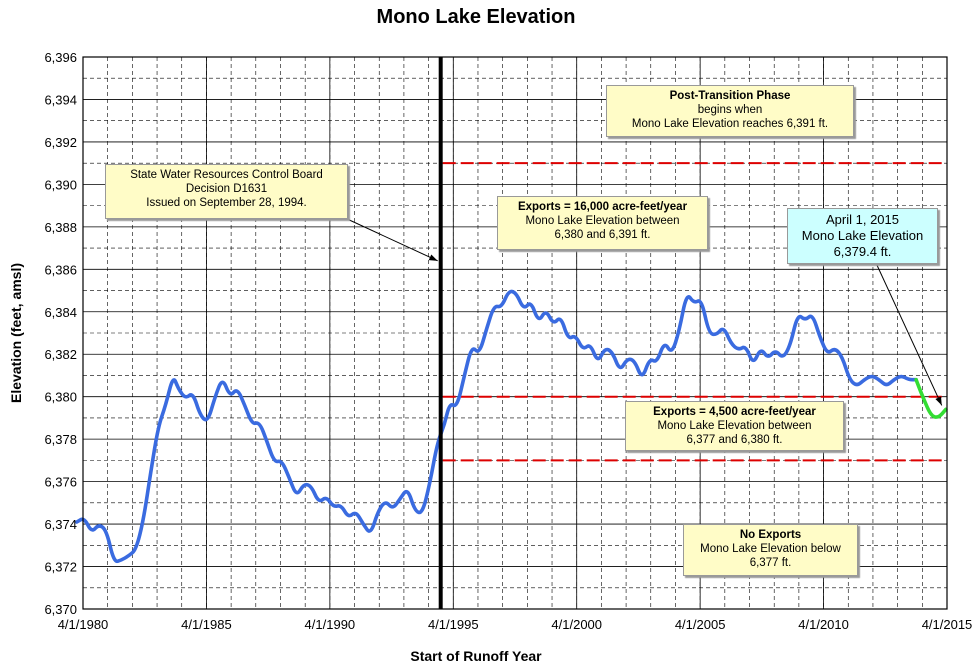 The width and height of the screenshot is (979, 668). What do you see at coordinates (476, 17) in the screenshot?
I see `chart-title: Mono Lake Elevation` at bounding box center [476, 17].